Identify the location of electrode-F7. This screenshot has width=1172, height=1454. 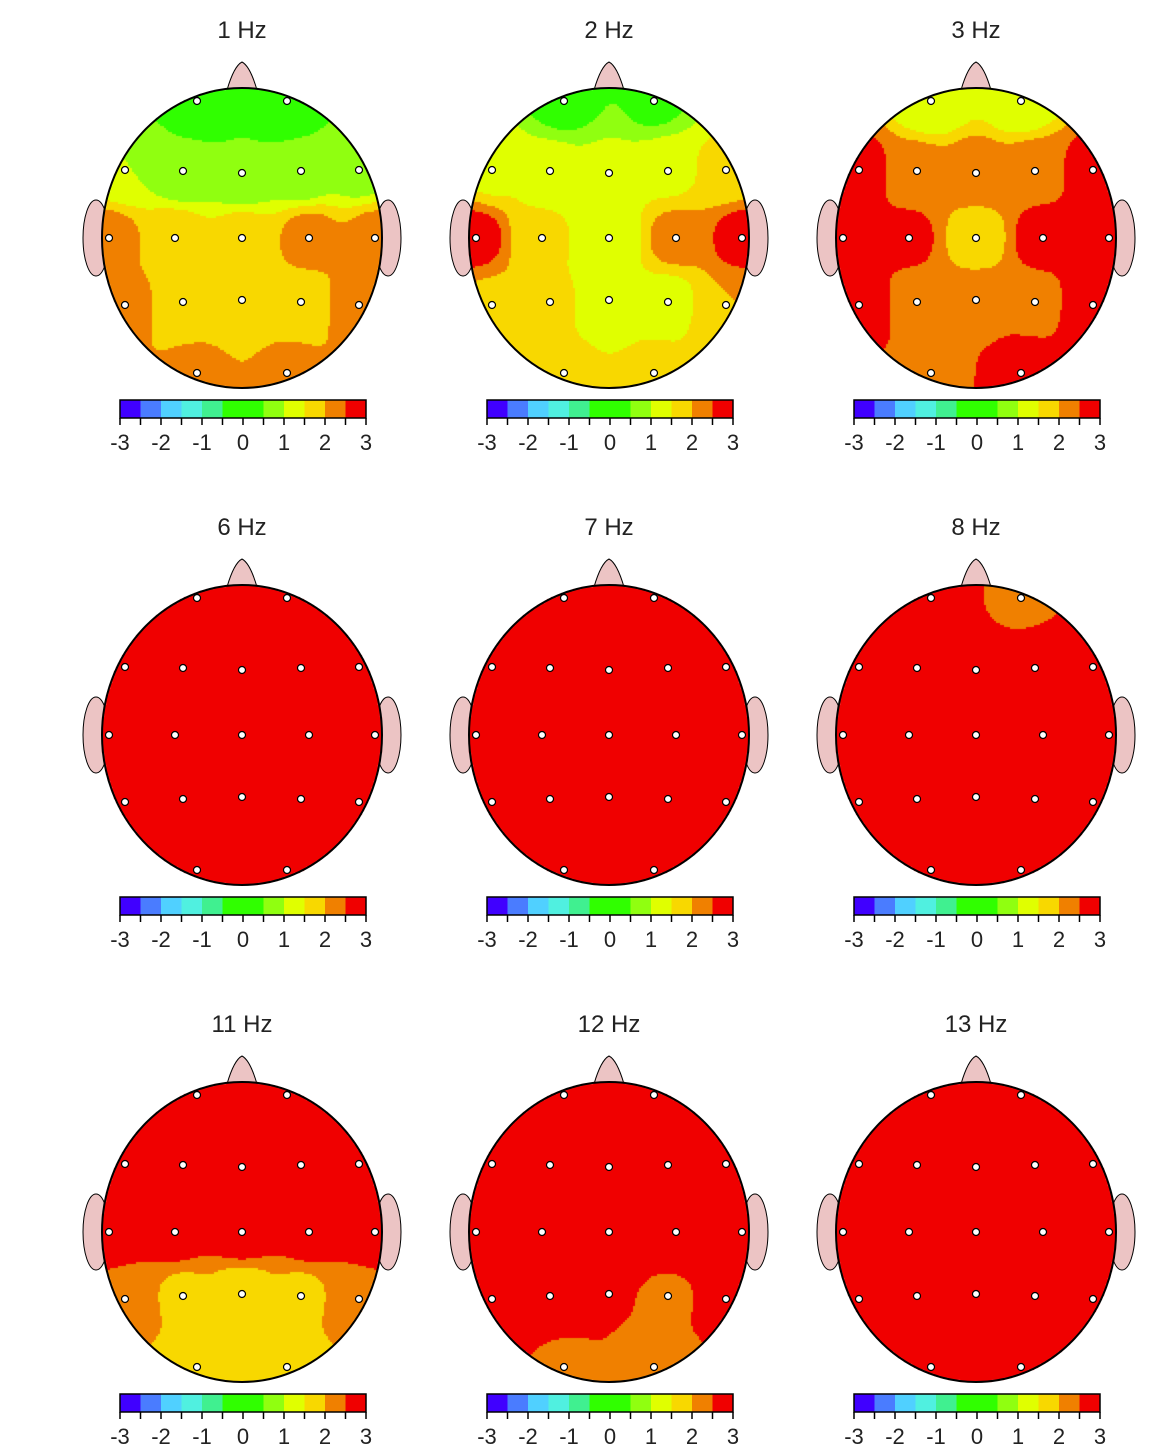
(492, 170).